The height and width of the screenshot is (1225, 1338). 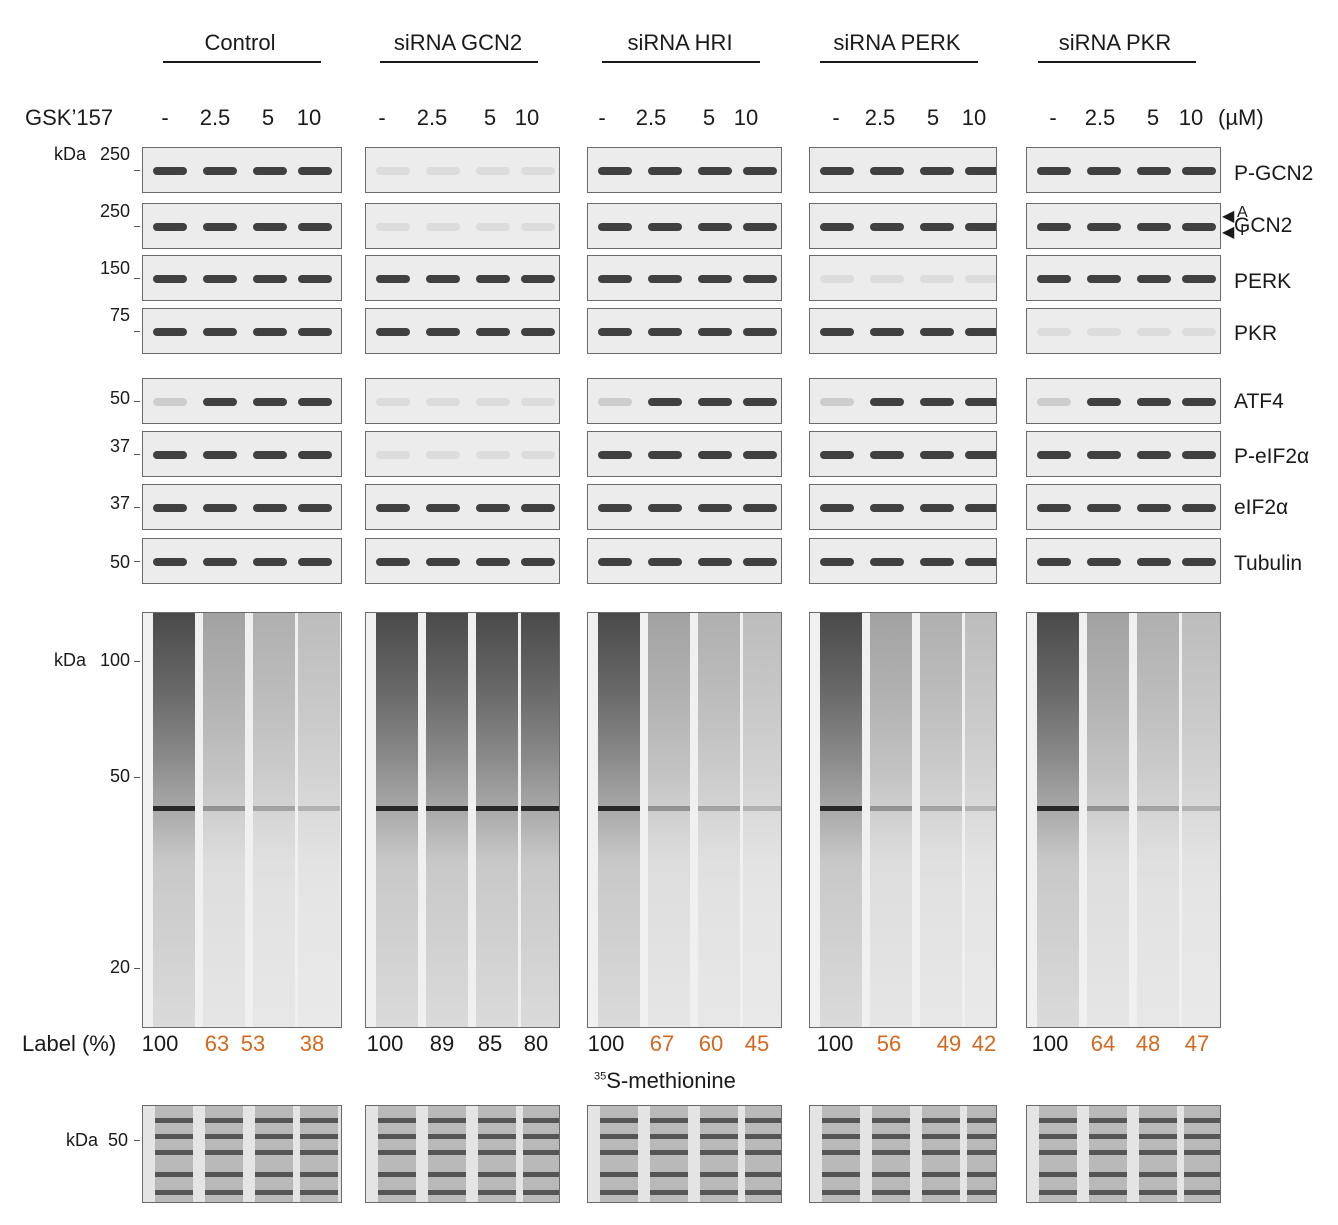 What do you see at coordinates (835, 1043) in the screenshot?
I see `label-pct-3-0: 100` at bounding box center [835, 1043].